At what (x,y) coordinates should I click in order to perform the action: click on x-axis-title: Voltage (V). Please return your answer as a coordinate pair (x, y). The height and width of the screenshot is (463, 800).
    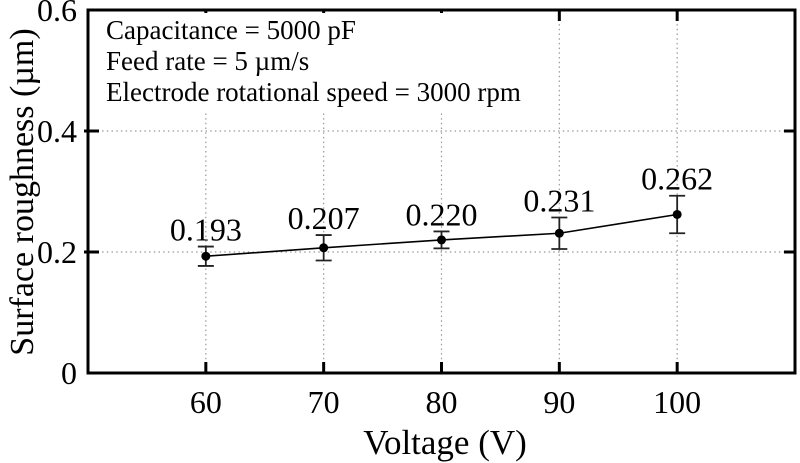
    Looking at the image, I should click on (445, 442).